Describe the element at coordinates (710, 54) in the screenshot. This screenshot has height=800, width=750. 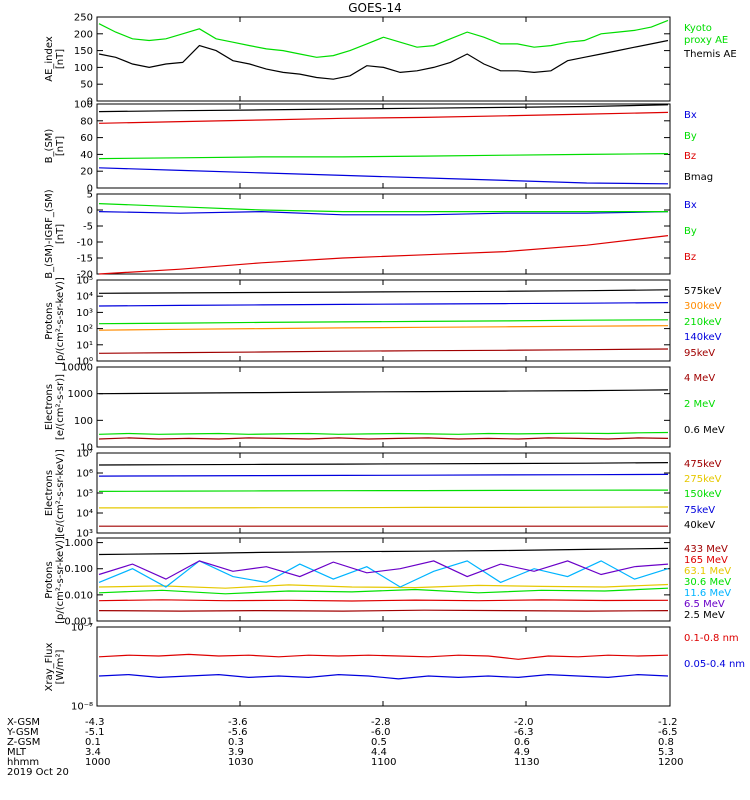
I see `legend-entry: Themis AE` at that location.